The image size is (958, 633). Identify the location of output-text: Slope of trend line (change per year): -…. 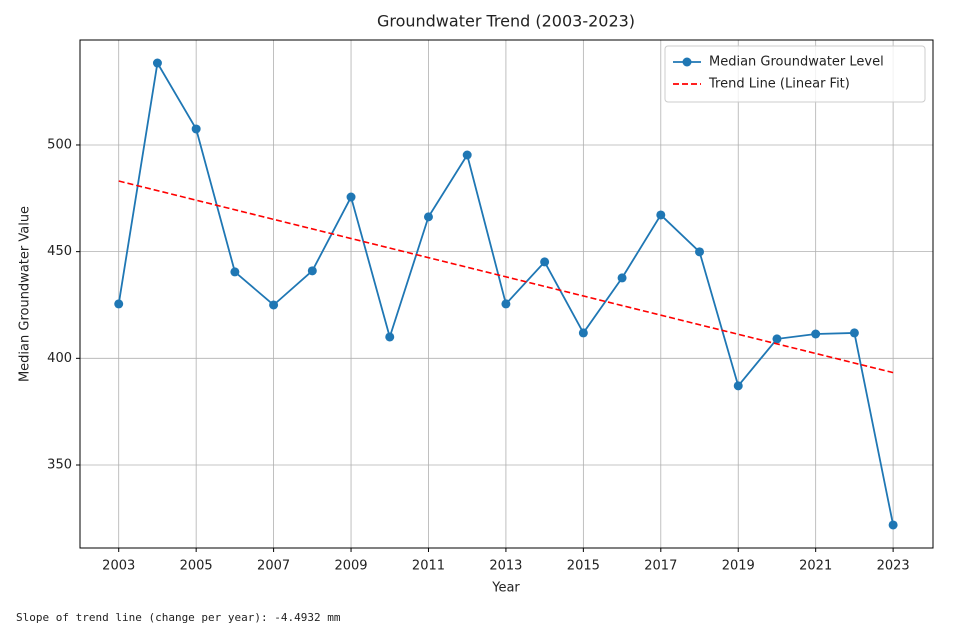
(178, 617).